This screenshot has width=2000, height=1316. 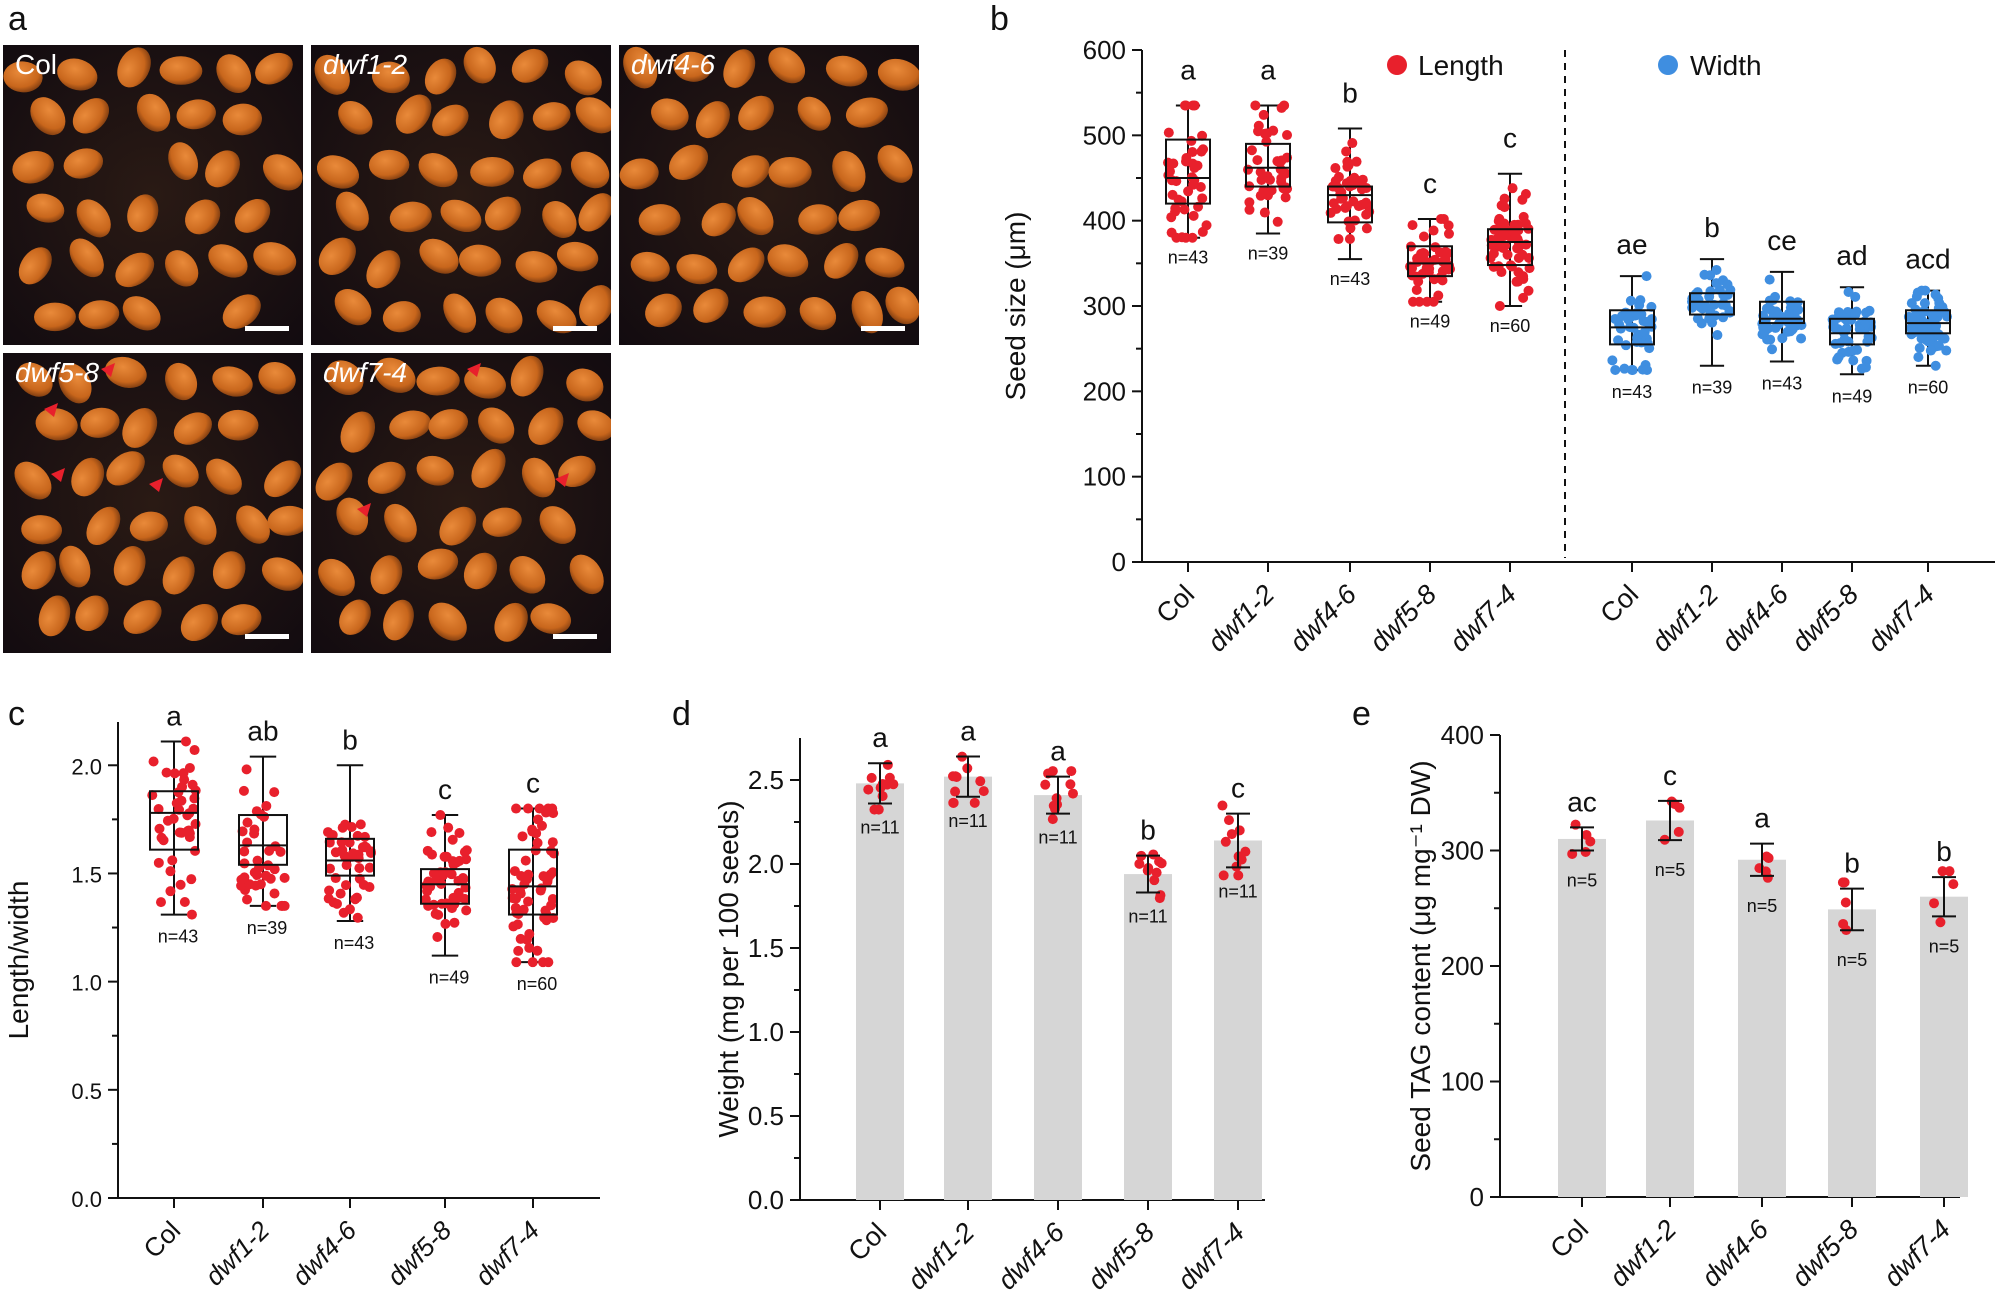 I want to click on significance-letter: c, so click(x=1238, y=788).